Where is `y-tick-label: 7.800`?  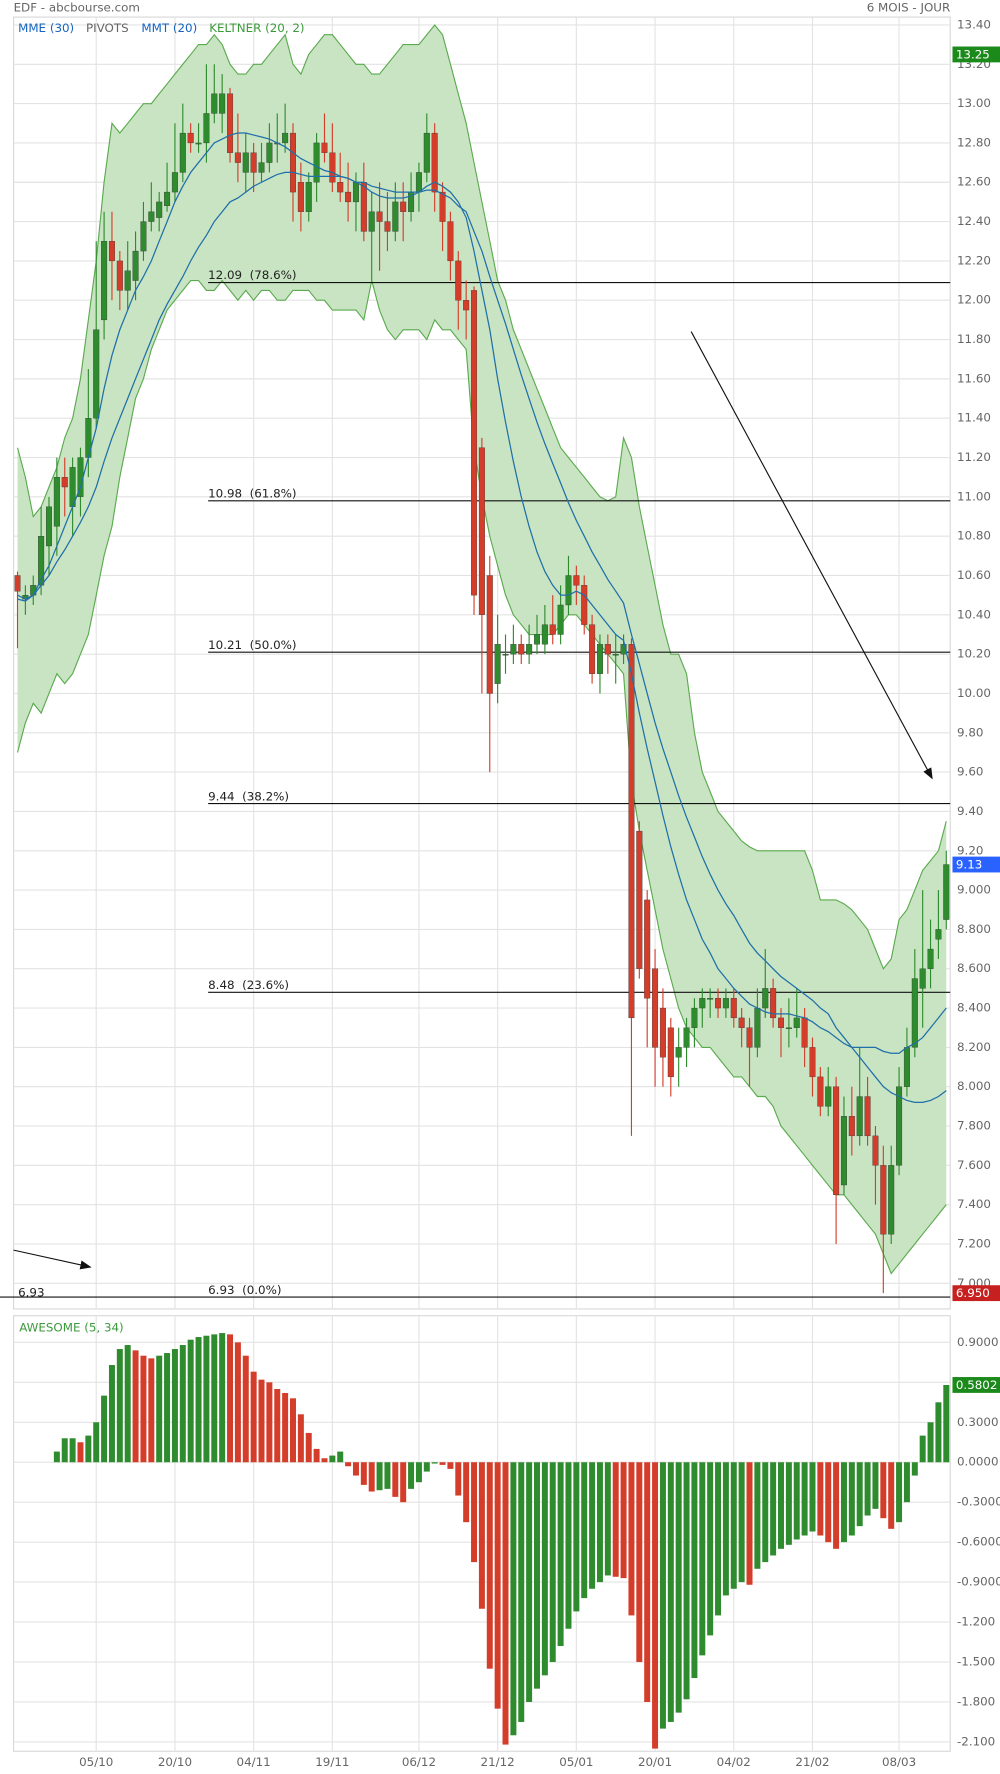 y-tick-label: 7.800 is located at coordinates (974, 1126).